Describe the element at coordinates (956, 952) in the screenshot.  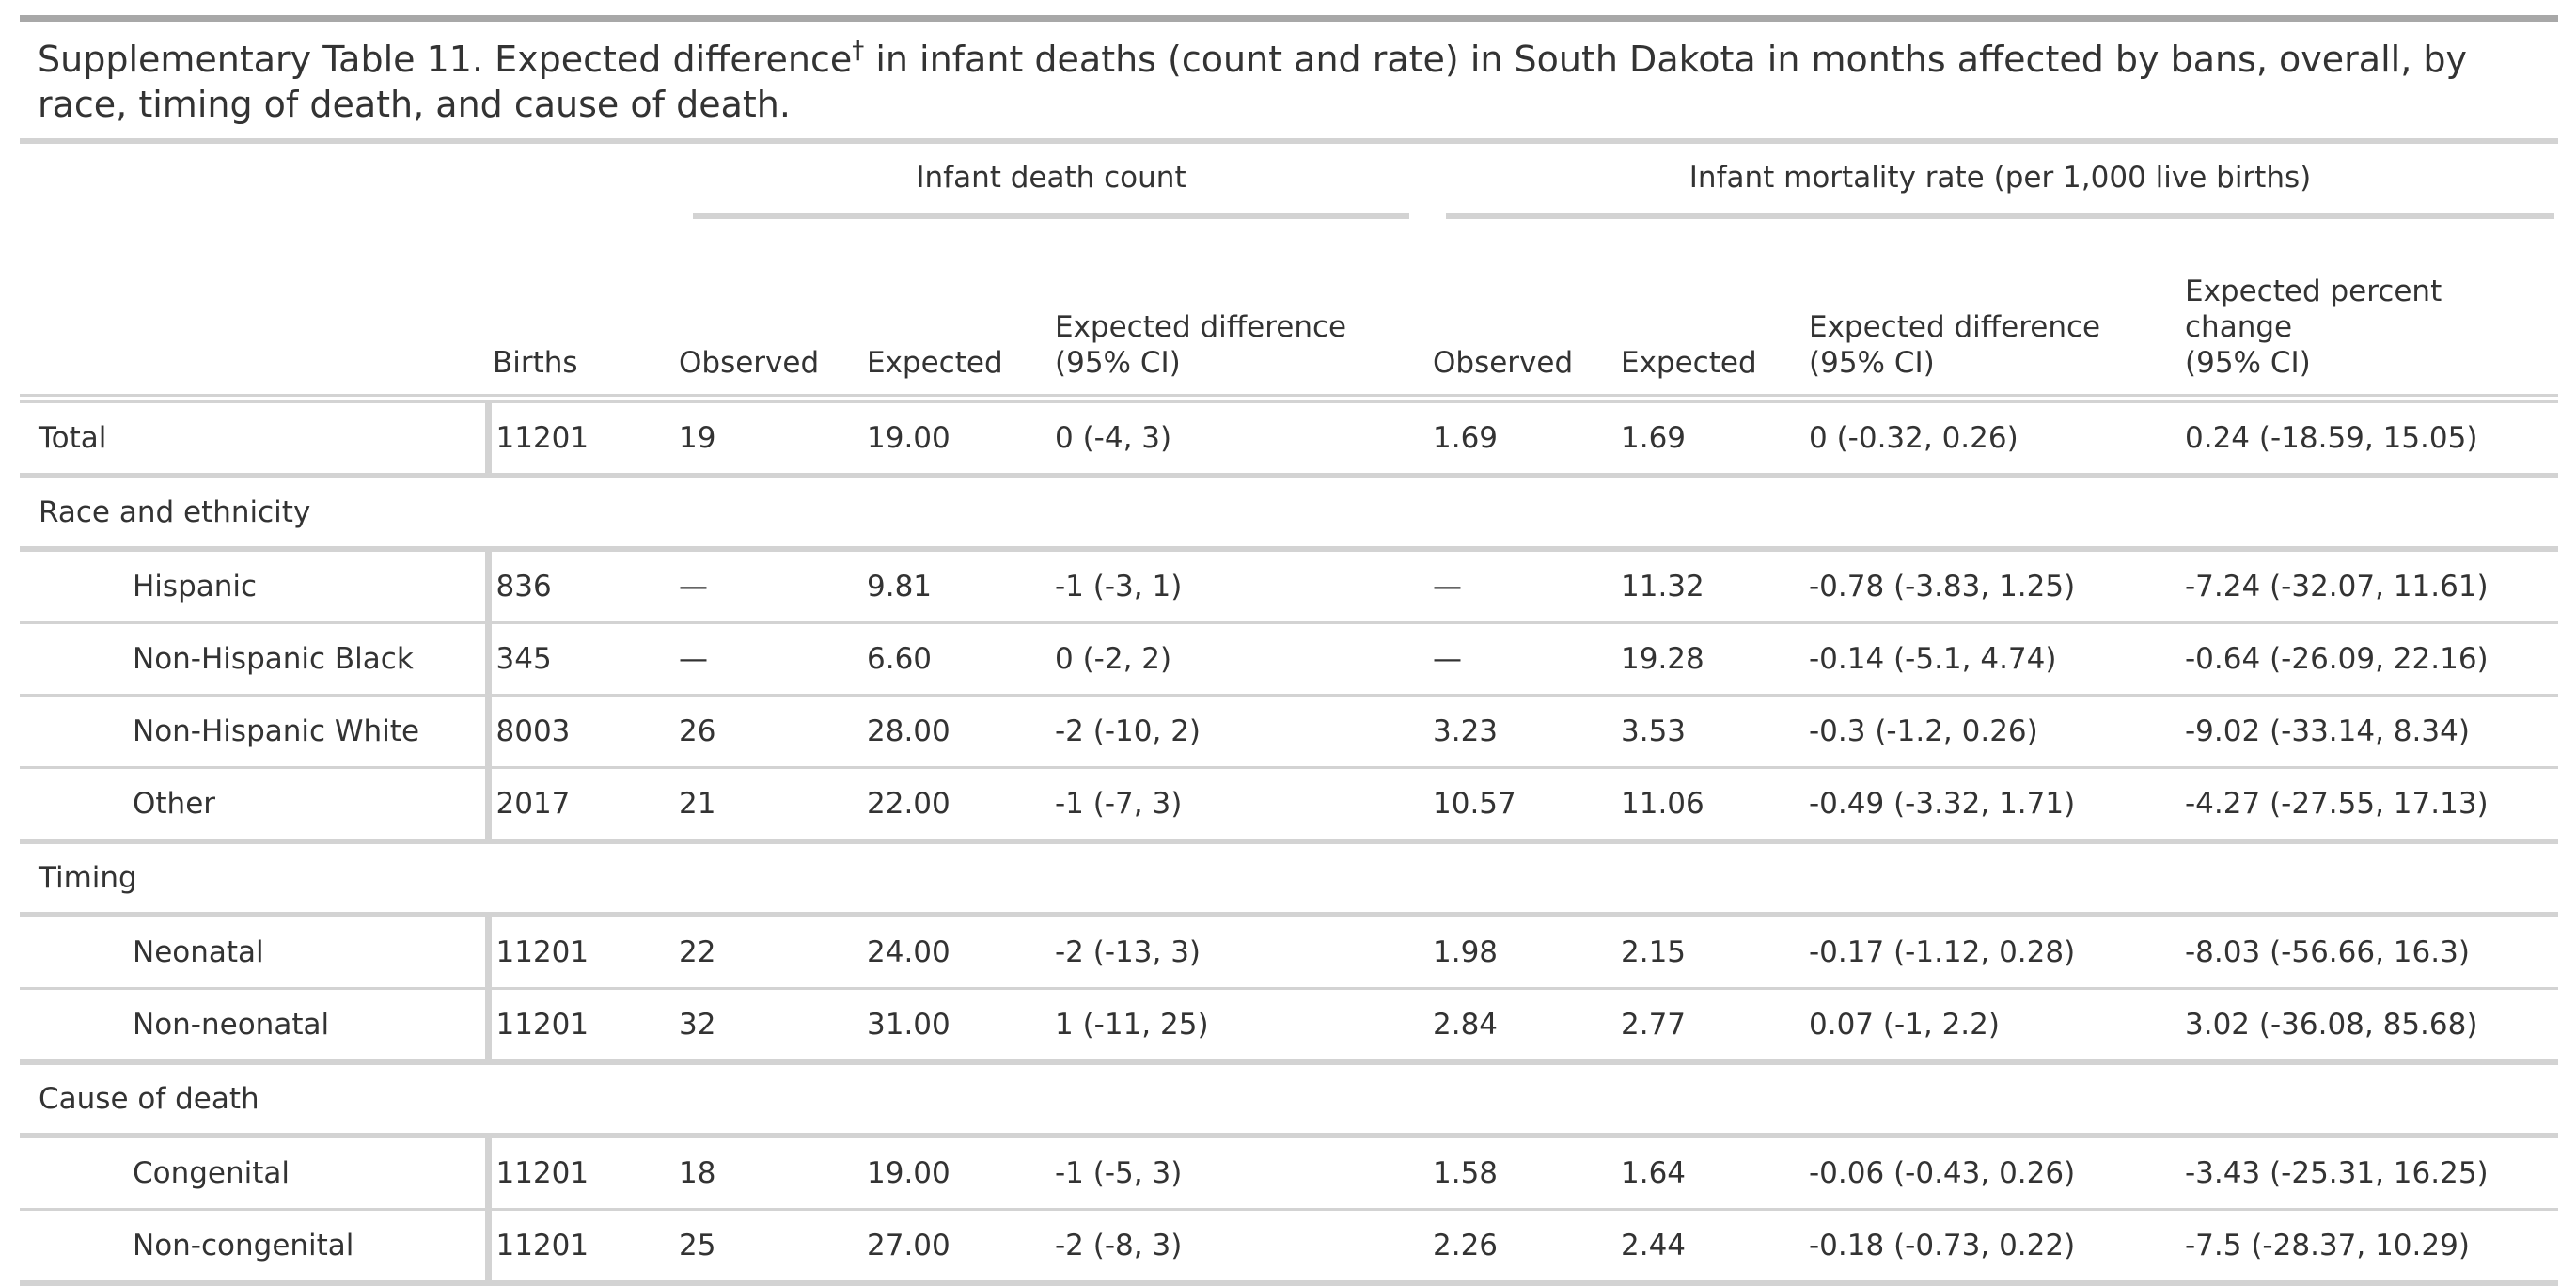
I see `cell-expected-count: 24.00` at that location.